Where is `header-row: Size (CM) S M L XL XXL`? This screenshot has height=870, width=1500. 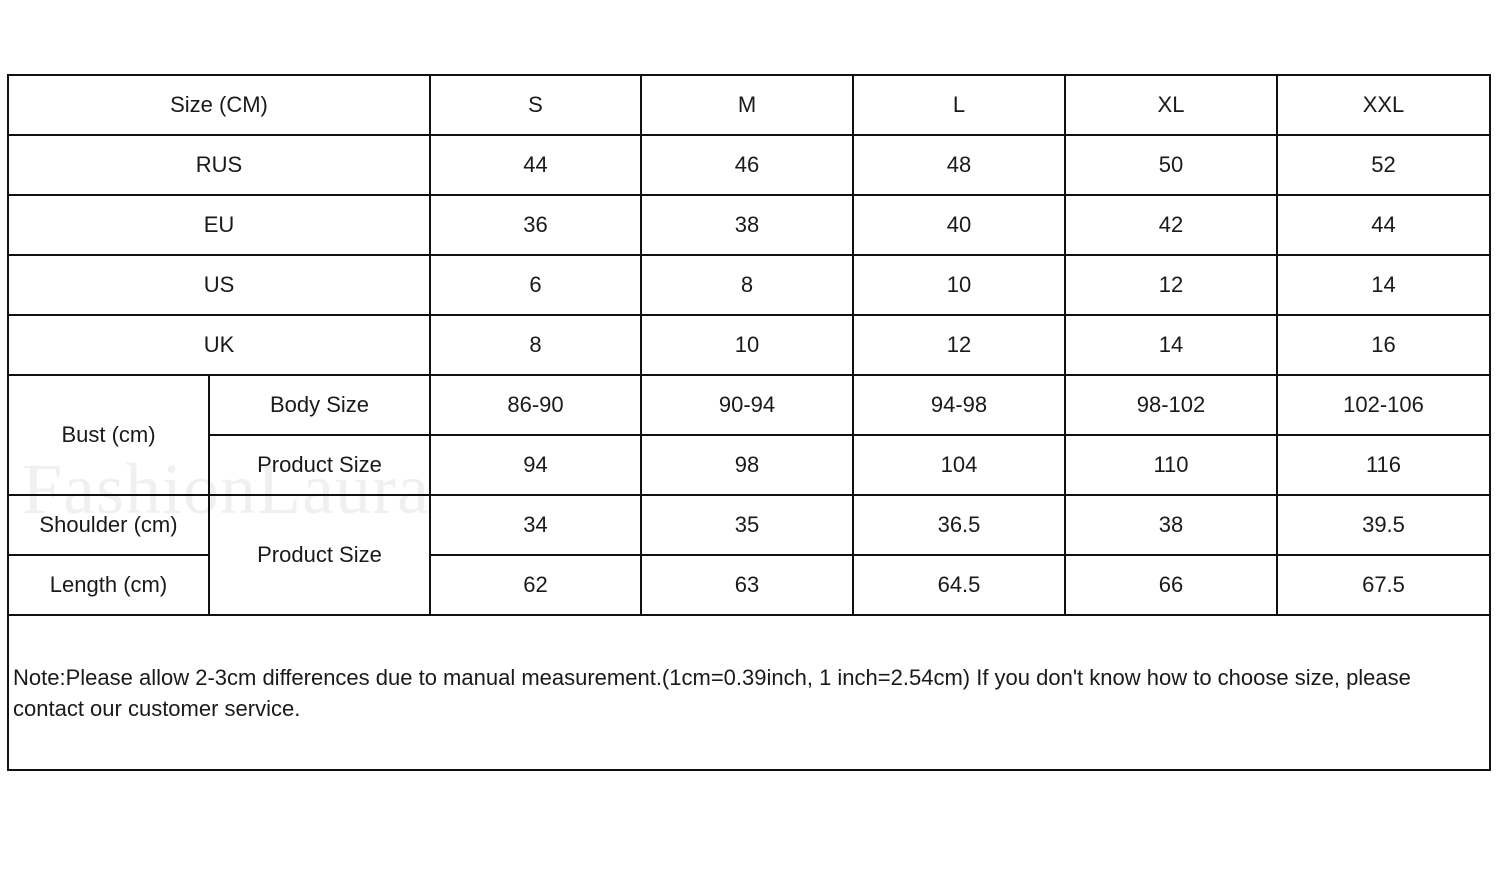
header-row: Size (CM) S M L XL XXL is located at coordinates (749, 105).